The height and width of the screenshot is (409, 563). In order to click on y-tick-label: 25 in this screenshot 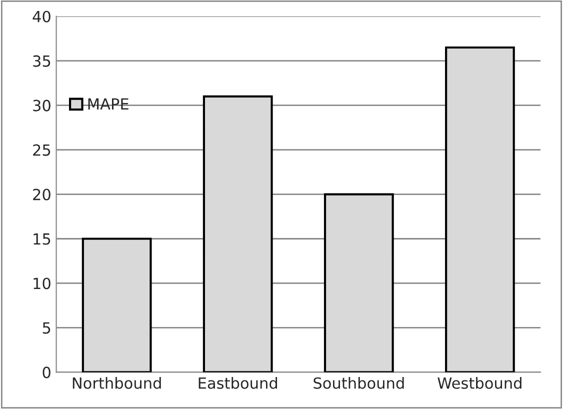, I will do `click(41, 150)`.